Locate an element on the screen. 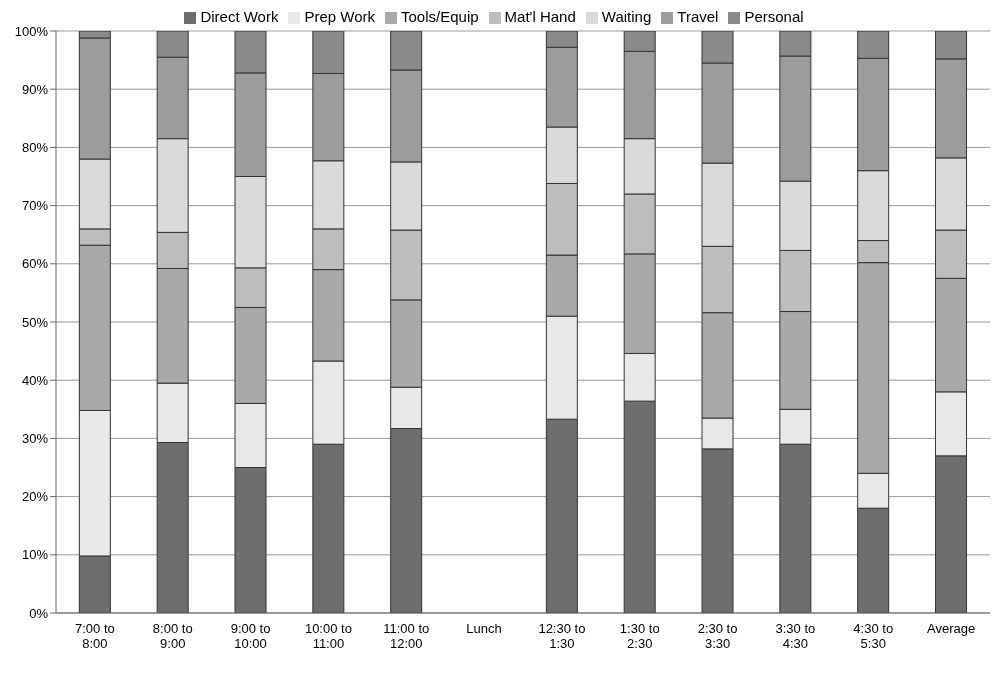  x-tick-label: 10:00 to 11:00 is located at coordinates (328, 636).